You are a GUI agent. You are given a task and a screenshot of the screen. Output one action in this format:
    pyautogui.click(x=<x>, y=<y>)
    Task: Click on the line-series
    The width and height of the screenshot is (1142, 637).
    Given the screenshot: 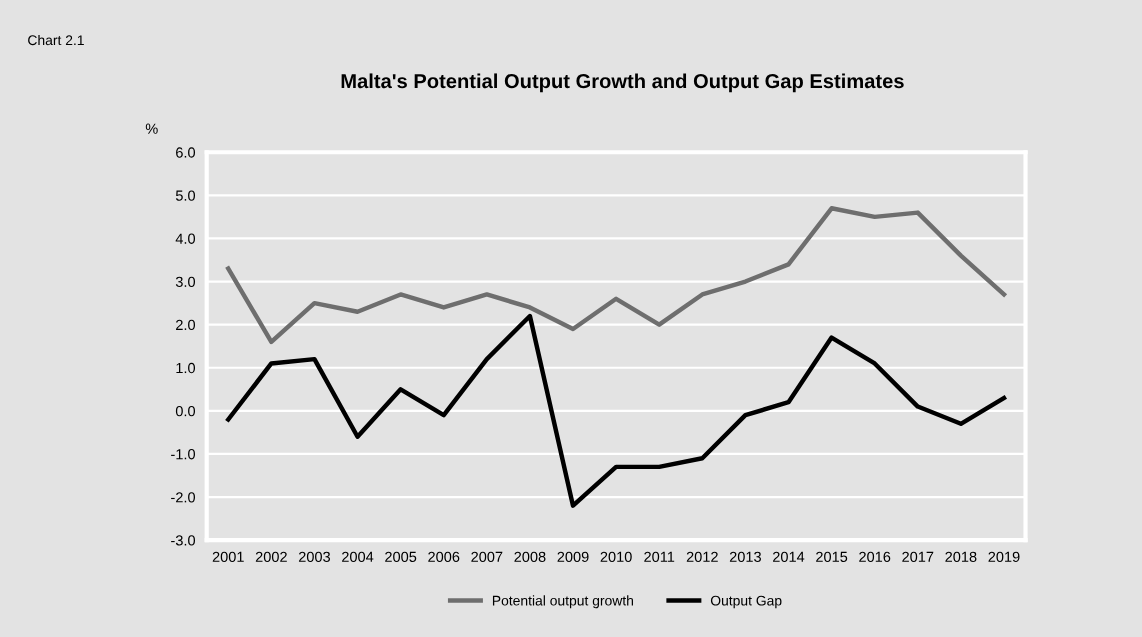 What is the action you would take?
    pyautogui.click(x=616, y=275)
    